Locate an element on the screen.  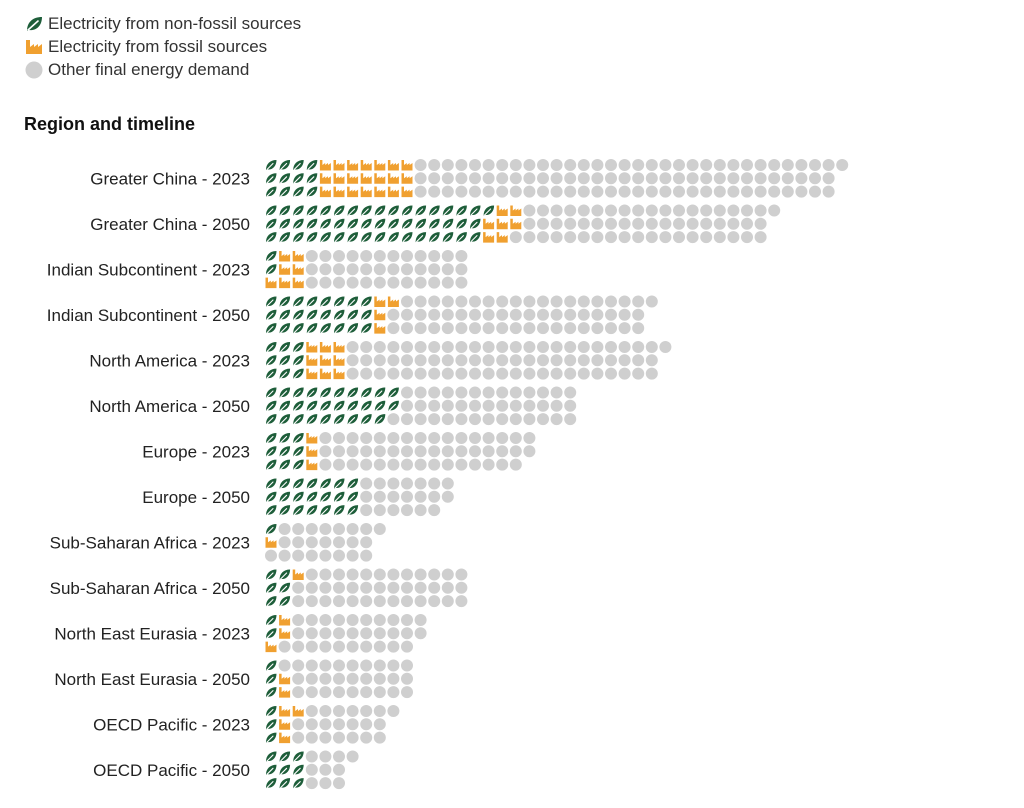
chart-row: North East Eurasia - 2023 is located at coordinates (240, 633).